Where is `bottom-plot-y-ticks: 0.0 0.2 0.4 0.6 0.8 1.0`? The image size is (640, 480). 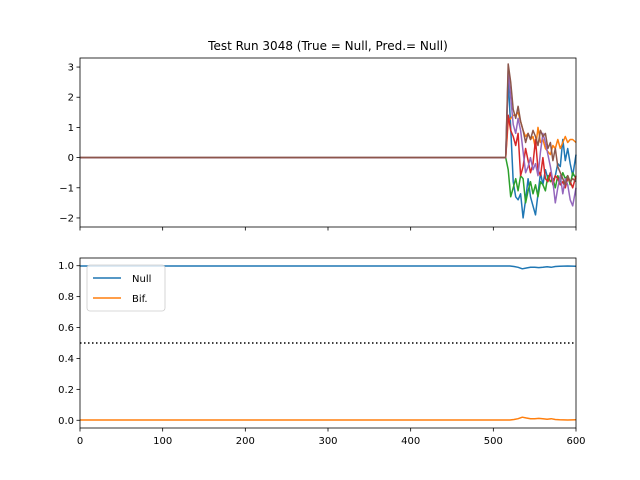 bottom-plot-y-ticks: 0.0 0.2 0.4 0.6 0.8 1.0 is located at coordinates (69, 344).